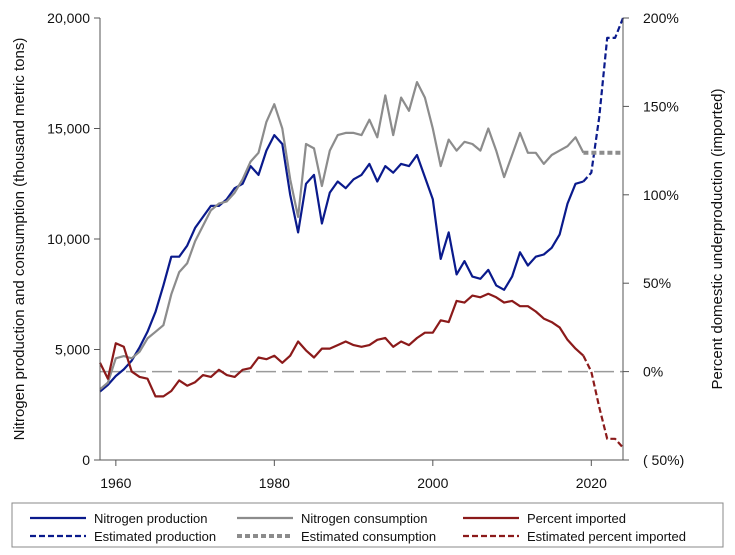 The width and height of the screenshot is (735, 555). Describe the element at coordinates (591, 483) in the screenshot. I see `x-tick-label: 2020` at that location.